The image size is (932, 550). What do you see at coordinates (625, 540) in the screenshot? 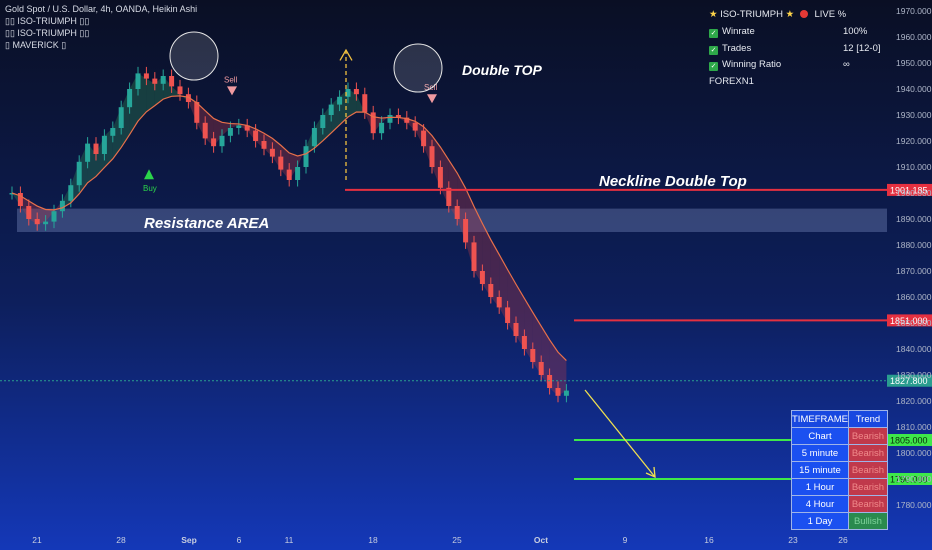
I see `x-tick-label: 9` at bounding box center [625, 540].